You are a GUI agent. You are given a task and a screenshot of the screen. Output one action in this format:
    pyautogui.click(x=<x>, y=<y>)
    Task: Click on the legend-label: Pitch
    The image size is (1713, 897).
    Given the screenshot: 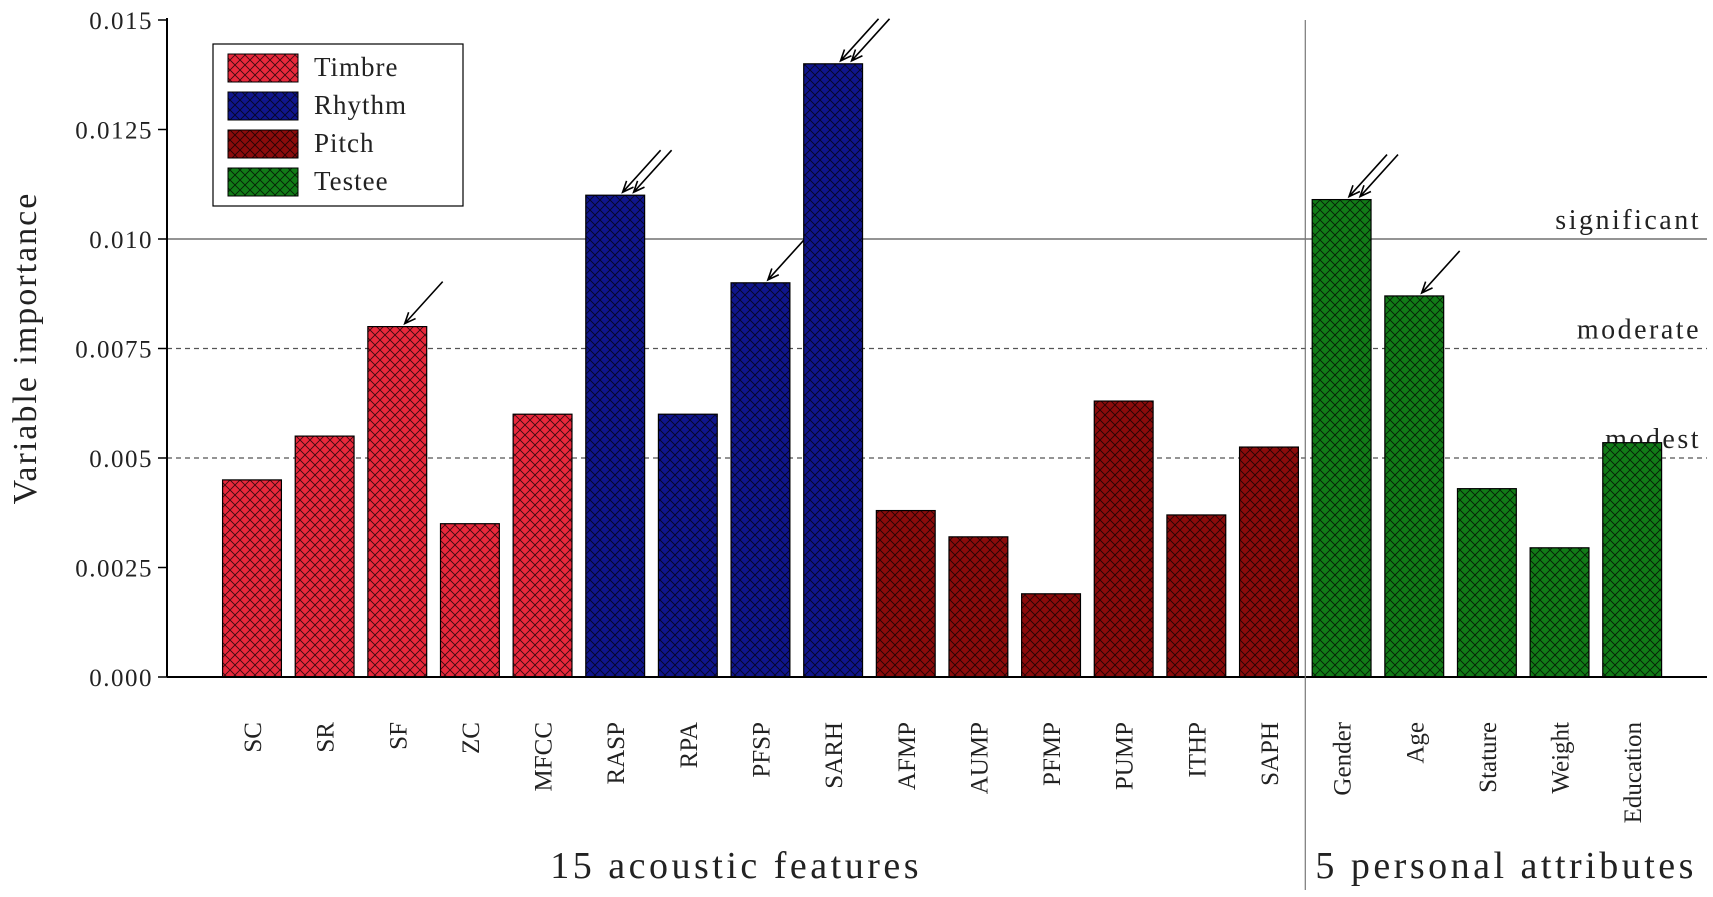 What is the action you would take?
    pyautogui.click(x=344, y=143)
    